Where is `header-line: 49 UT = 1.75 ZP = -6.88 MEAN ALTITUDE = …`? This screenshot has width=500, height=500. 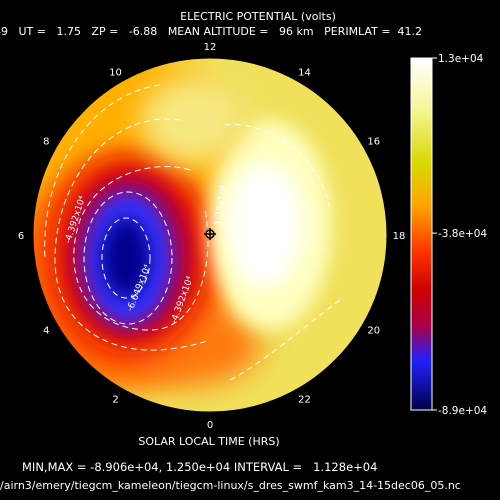 header-line: 49 UT = 1.75 ZP = -6.88 MEAN ALTITUDE = … is located at coordinates (211, 31).